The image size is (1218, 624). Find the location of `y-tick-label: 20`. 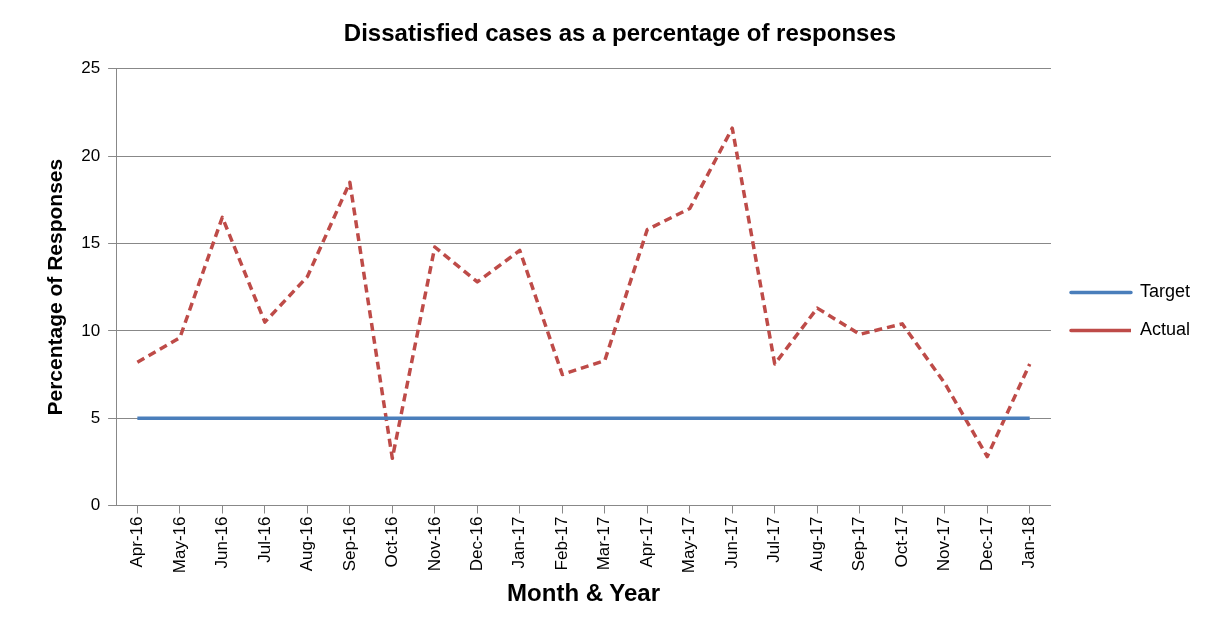

y-tick-label: 20 is located at coordinates (91, 155).